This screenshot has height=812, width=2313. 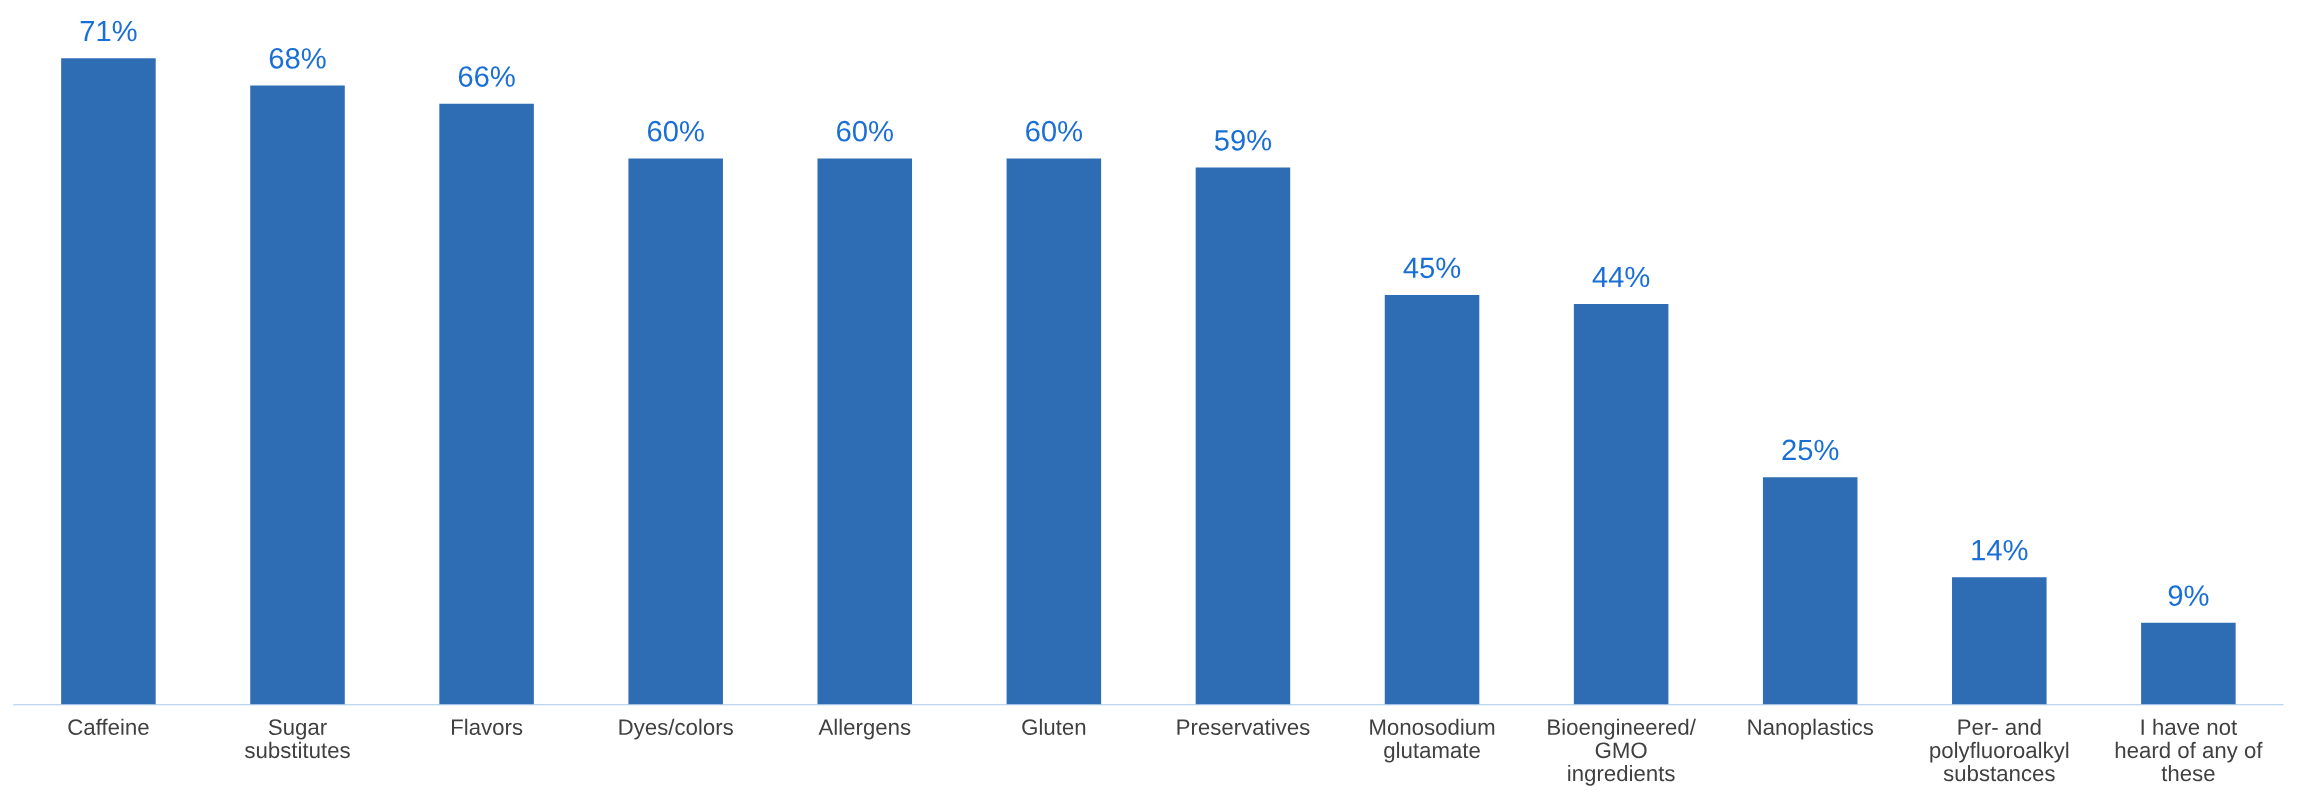 What do you see at coordinates (1243, 140) in the screenshot?
I see `data-label: 59%` at bounding box center [1243, 140].